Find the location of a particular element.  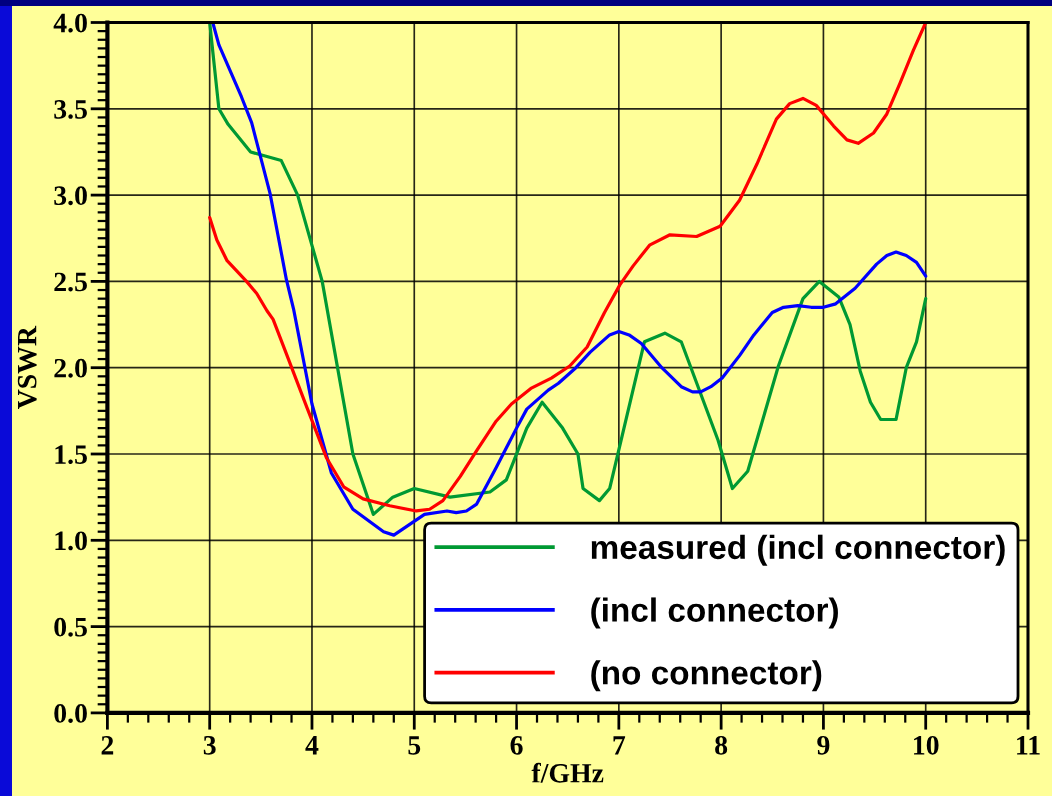

y-tick-label: 0.5 is located at coordinates (70, 627).